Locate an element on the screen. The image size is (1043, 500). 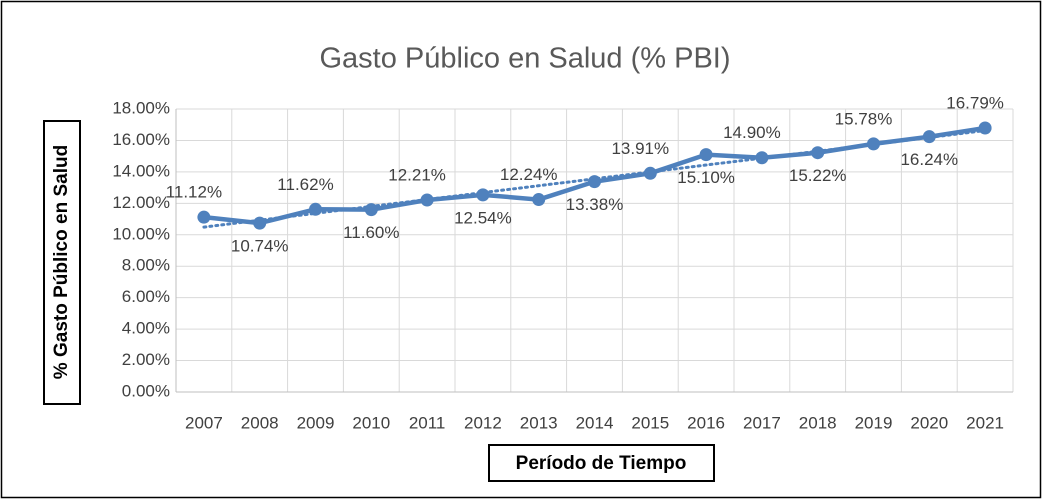
data-label: 11.60% is located at coordinates (371, 232).